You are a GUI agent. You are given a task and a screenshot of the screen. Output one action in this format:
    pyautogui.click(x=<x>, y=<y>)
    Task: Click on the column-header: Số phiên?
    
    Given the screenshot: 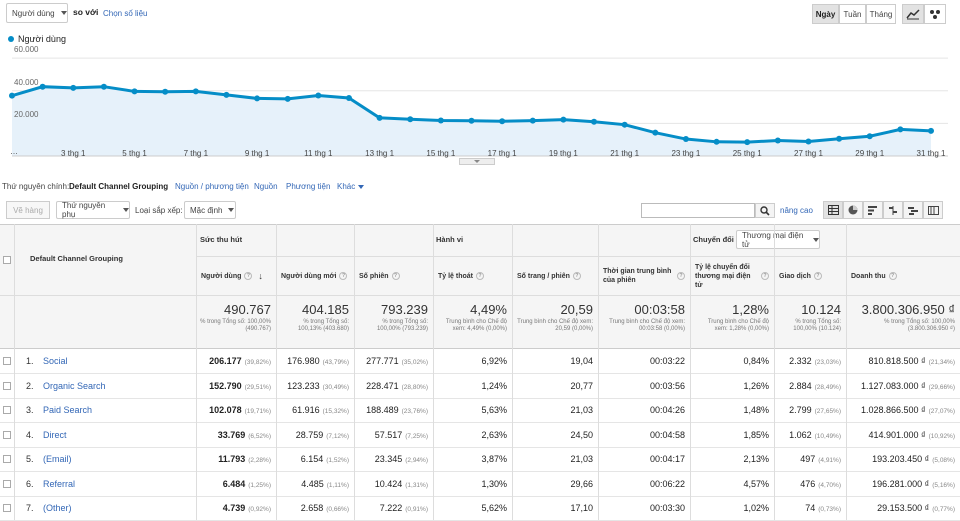 What is the action you would take?
    pyautogui.click(x=393, y=276)
    